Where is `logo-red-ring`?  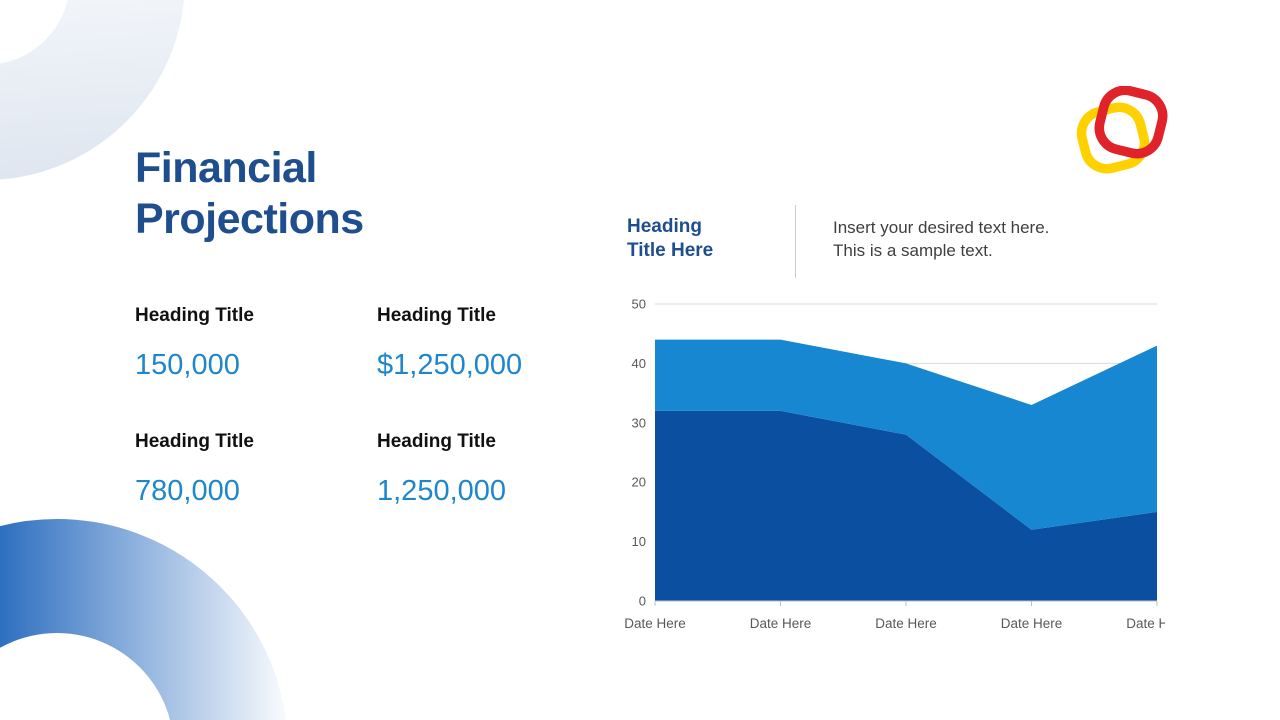
logo-red-ring is located at coordinates (1131, 122).